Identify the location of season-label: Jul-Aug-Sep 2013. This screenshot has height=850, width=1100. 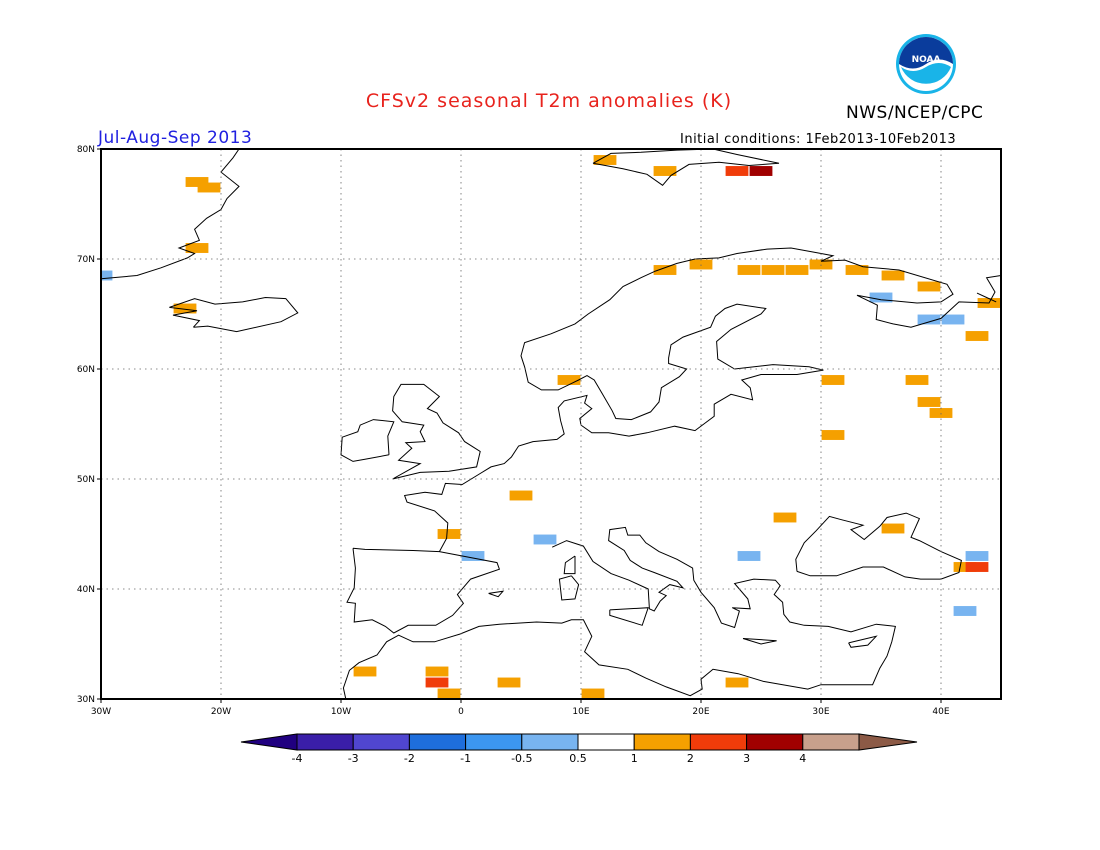
(175, 138).